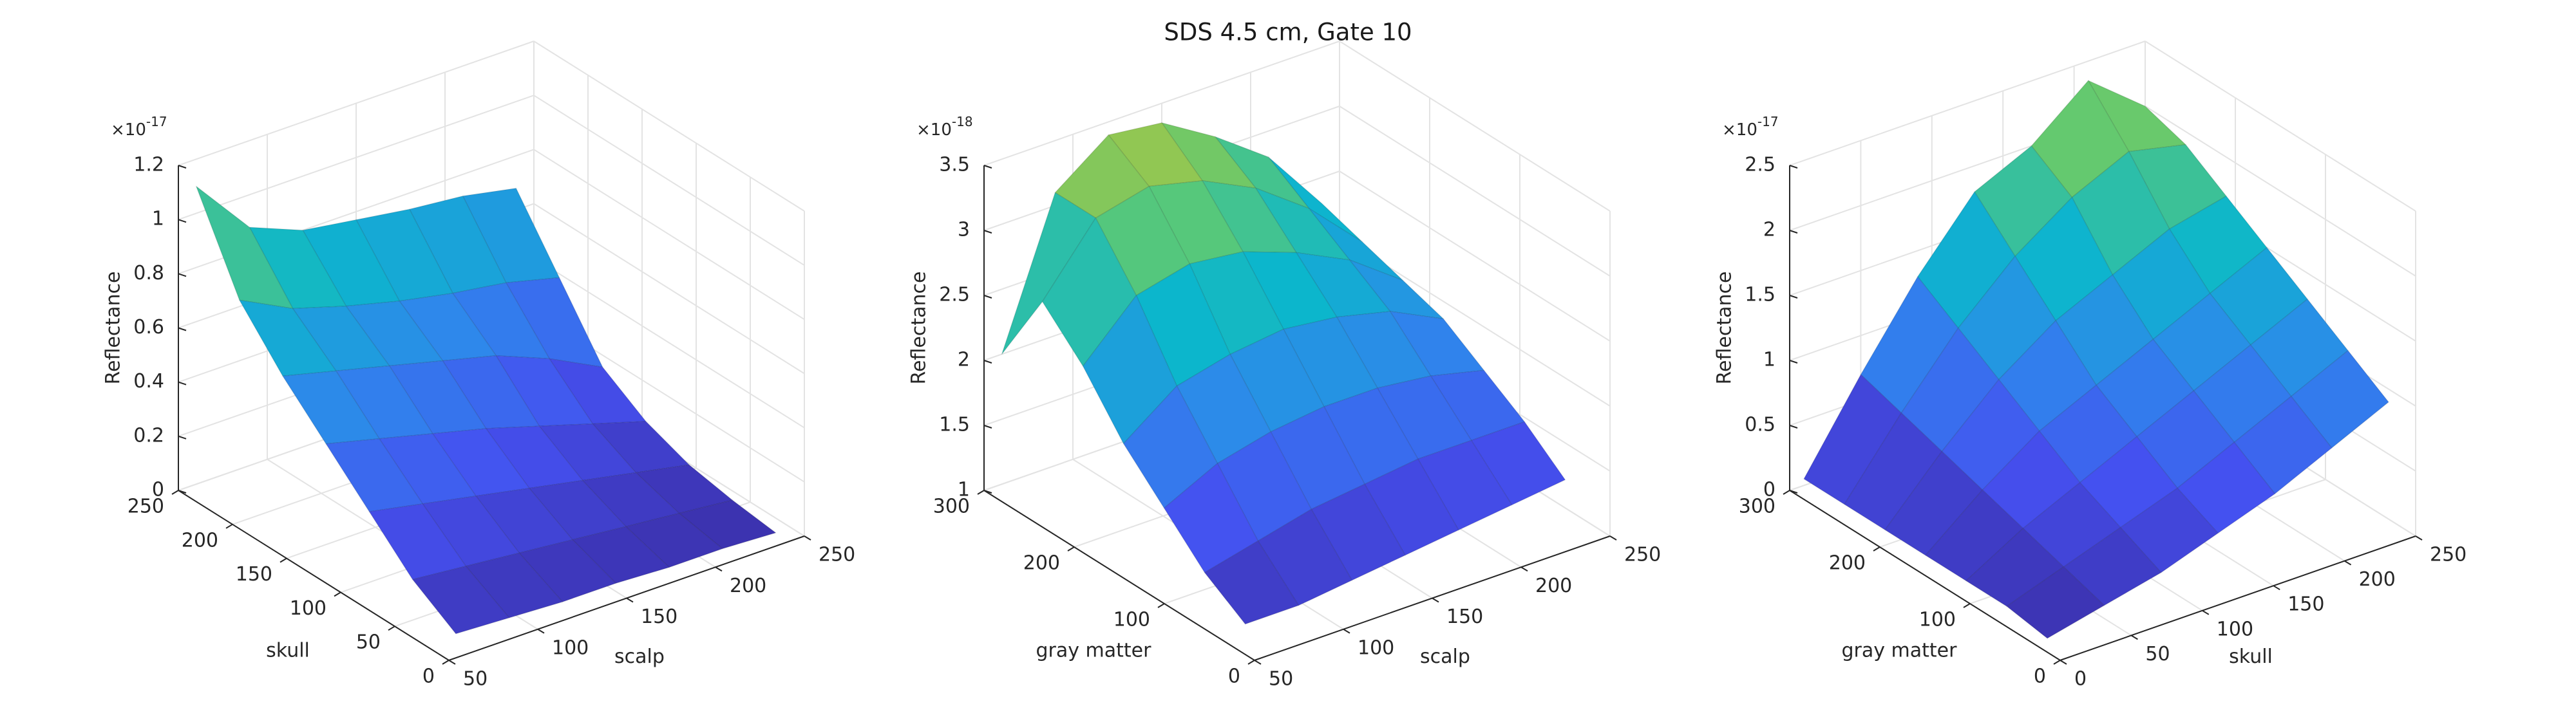  Describe the element at coordinates (964, 360) in the screenshot. I see `z-tick-label: 2` at that location.